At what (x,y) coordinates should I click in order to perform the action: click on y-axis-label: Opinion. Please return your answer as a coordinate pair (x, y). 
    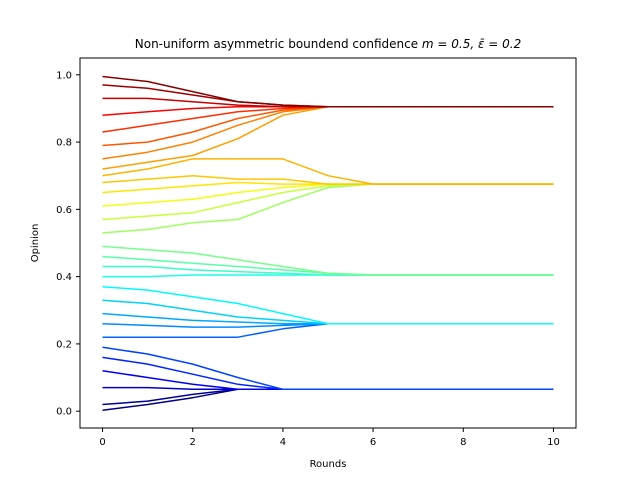
    Looking at the image, I should click on (35, 243).